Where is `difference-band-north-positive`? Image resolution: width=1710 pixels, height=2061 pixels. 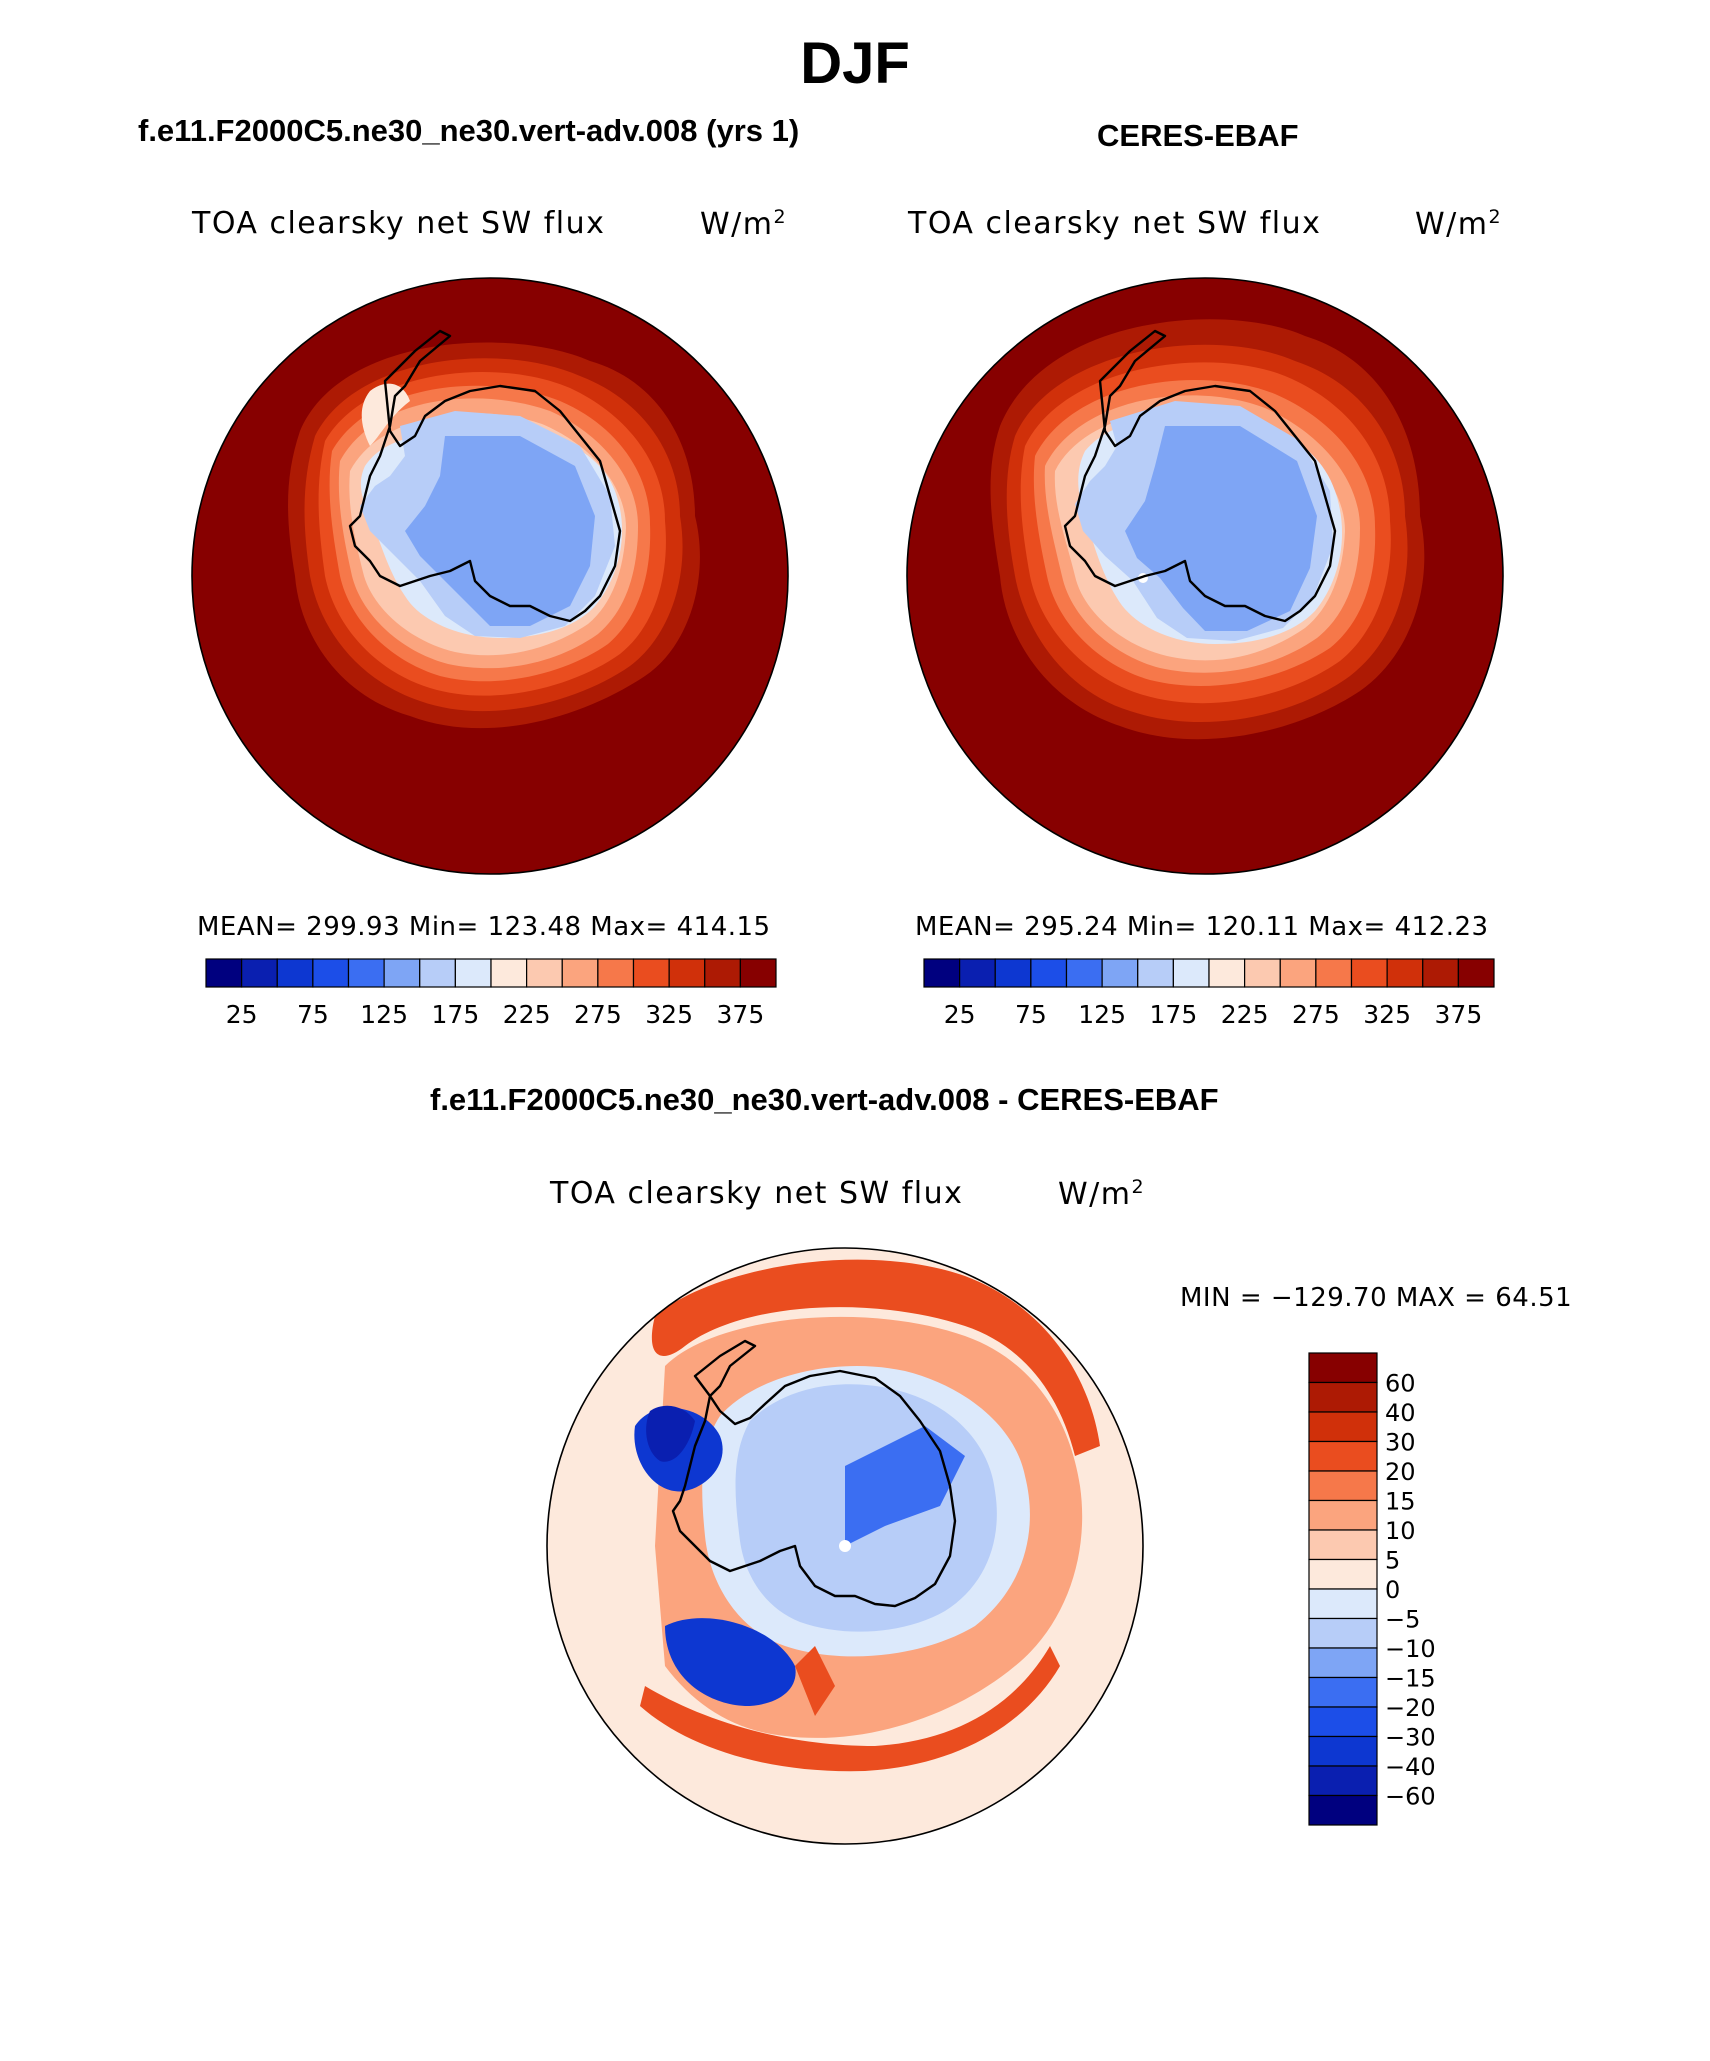 difference-band-north-positive is located at coordinates (875, 1357).